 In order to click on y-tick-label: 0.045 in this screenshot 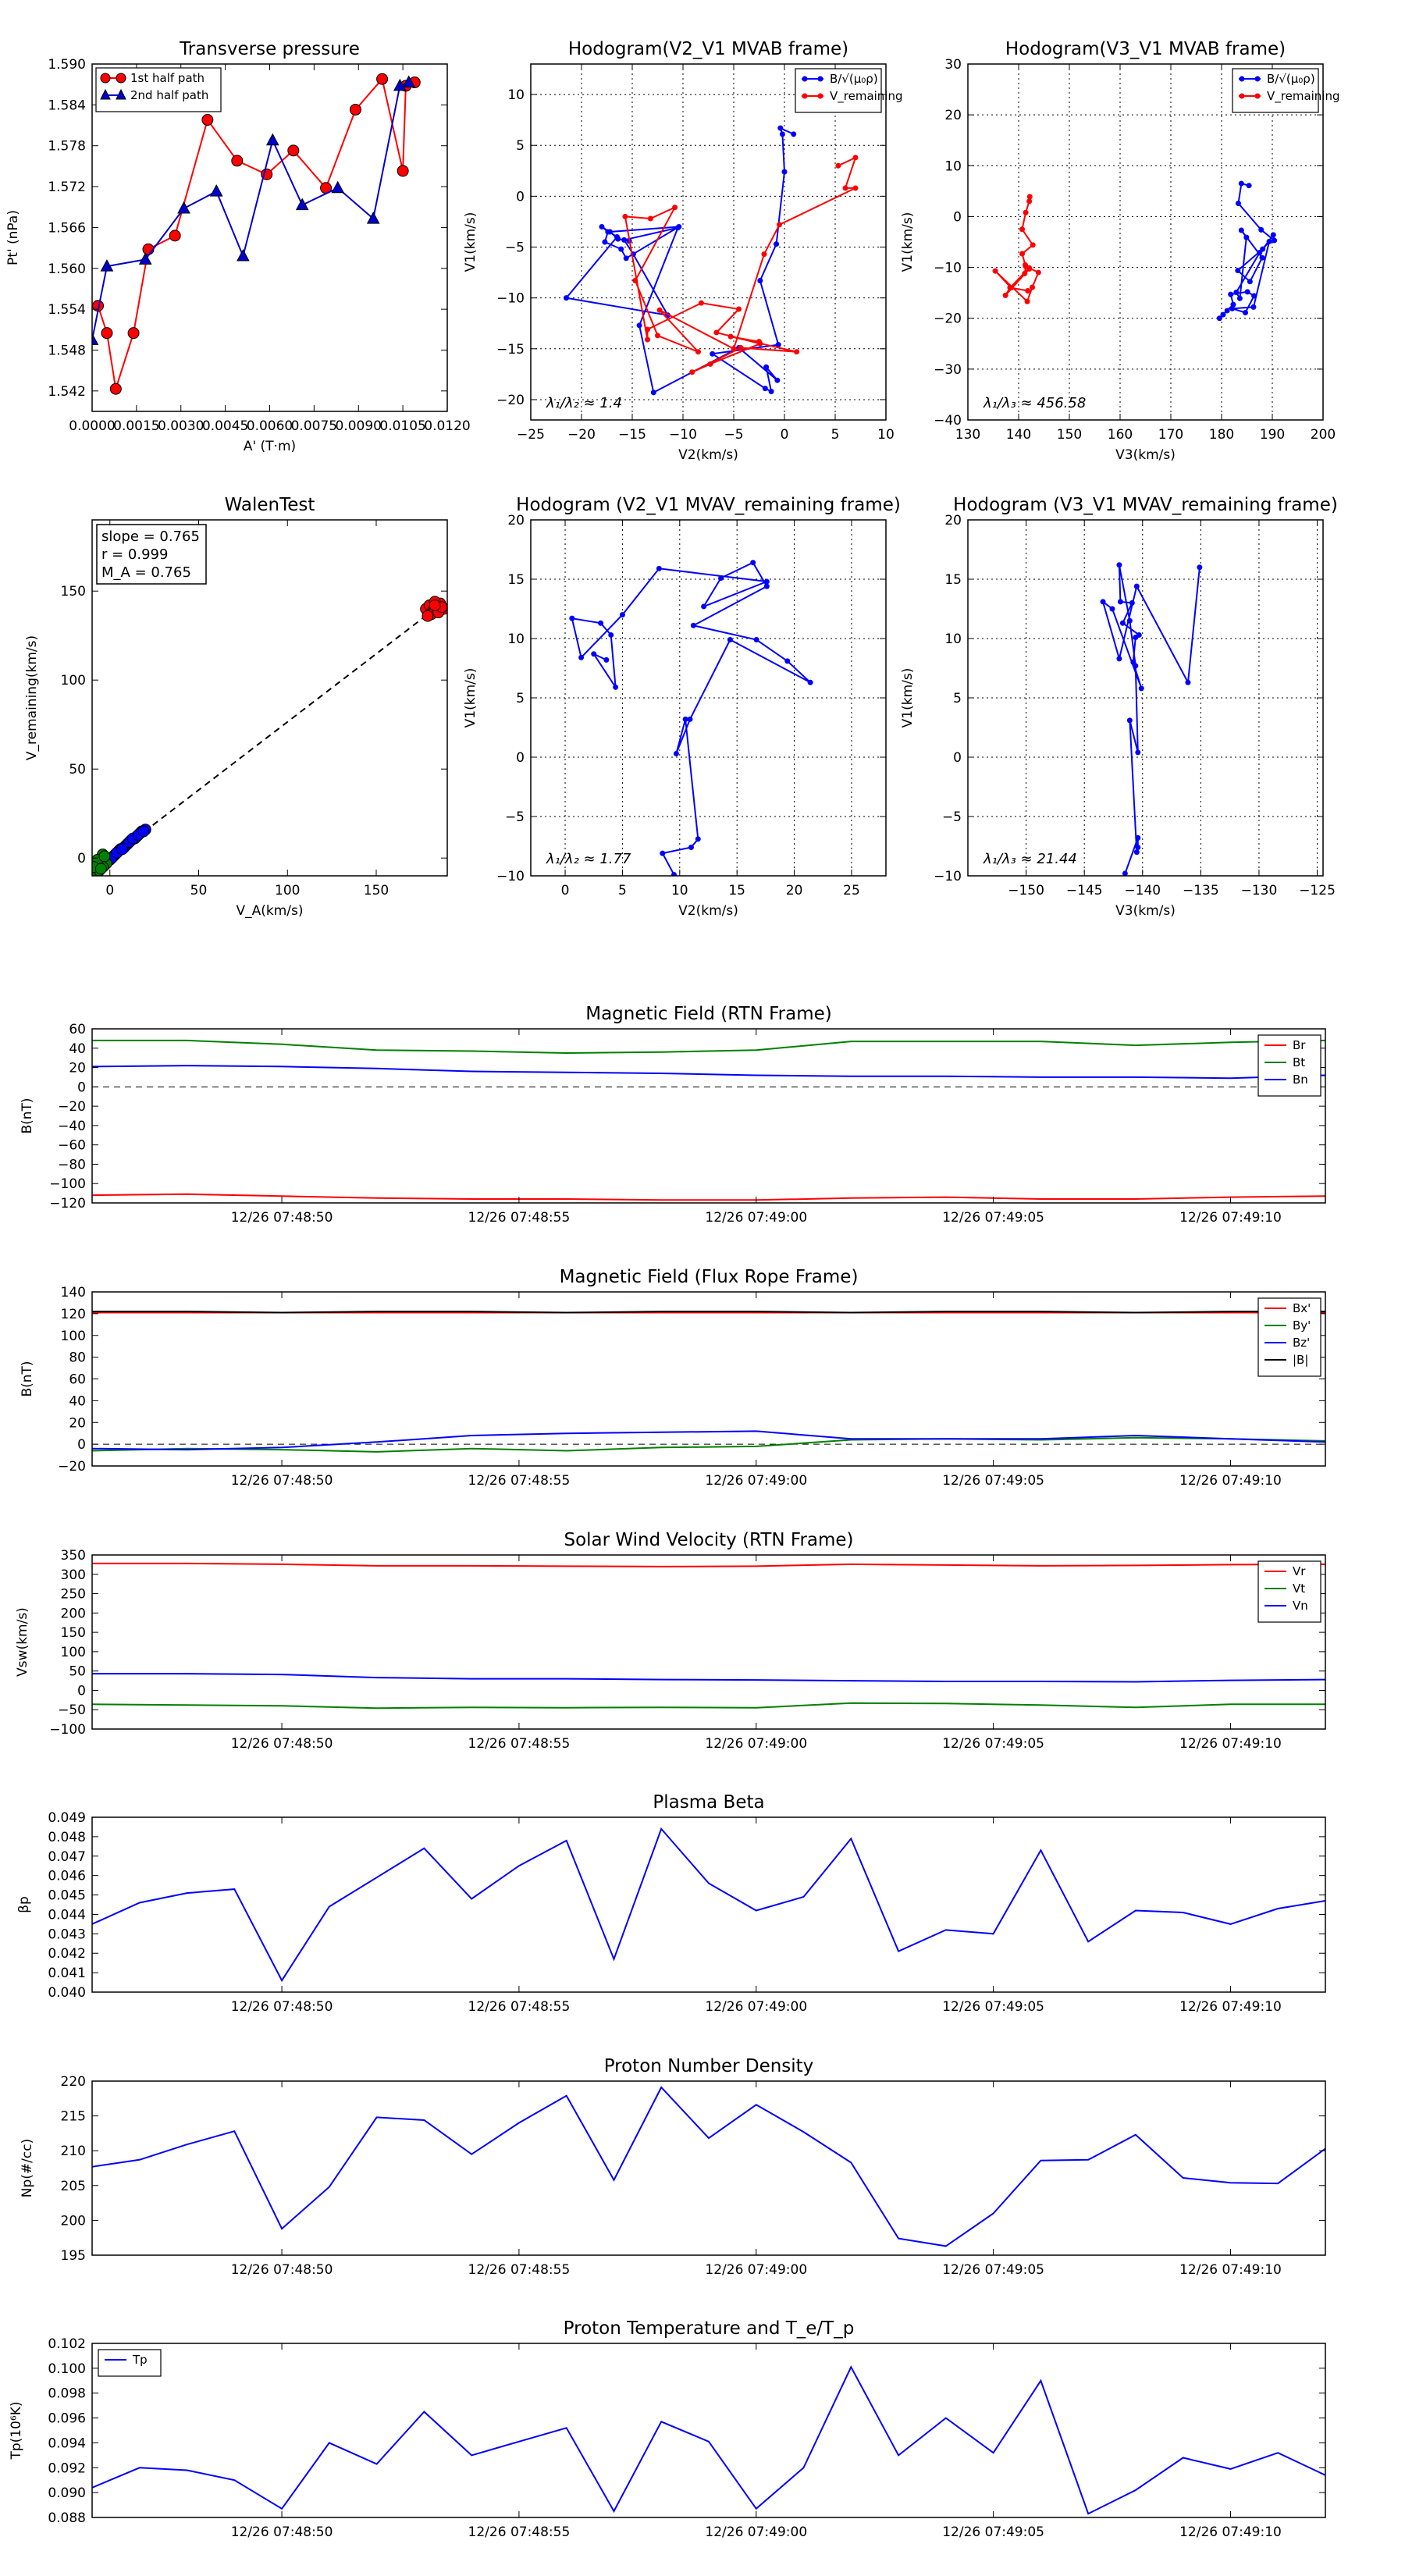, I will do `click(67, 1896)`.